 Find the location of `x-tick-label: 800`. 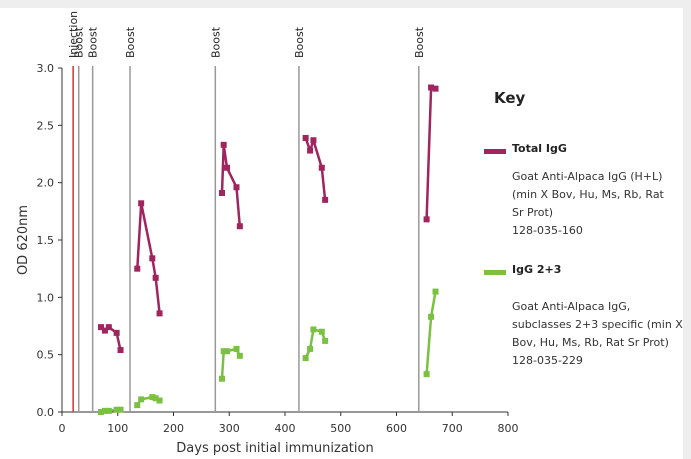

x-tick-label: 800 is located at coordinates (508, 428).